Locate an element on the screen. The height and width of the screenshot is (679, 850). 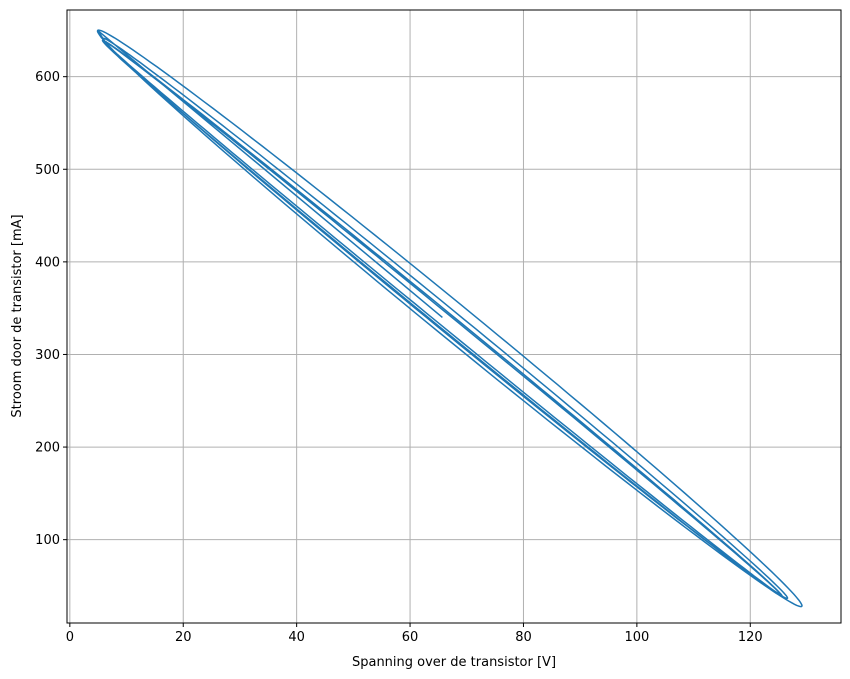
y-tick-label: 400 is located at coordinates (47, 262).